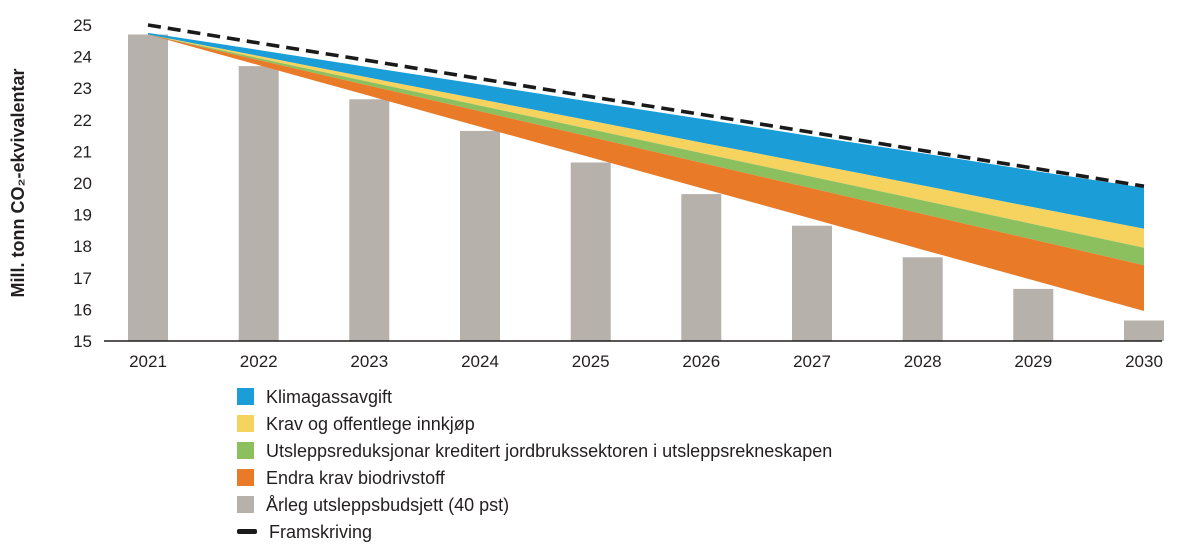 Image resolution: width=1200 pixels, height=558 pixels. What do you see at coordinates (82, 120) in the screenshot?
I see `y-tick-label: 22` at bounding box center [82, 120].